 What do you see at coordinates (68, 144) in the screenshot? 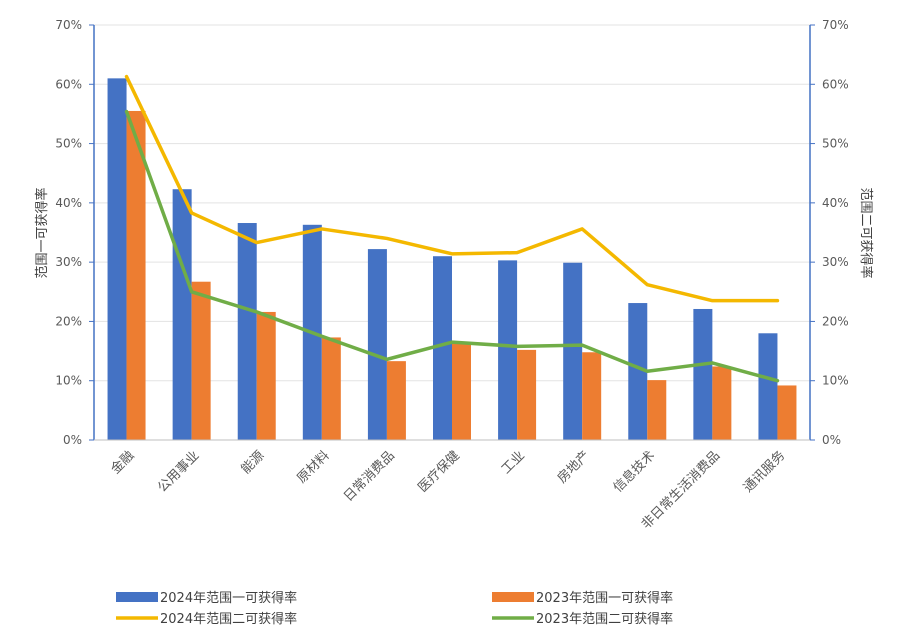
I see `y-tick-label: 50%` at bounding box center [68, 144].